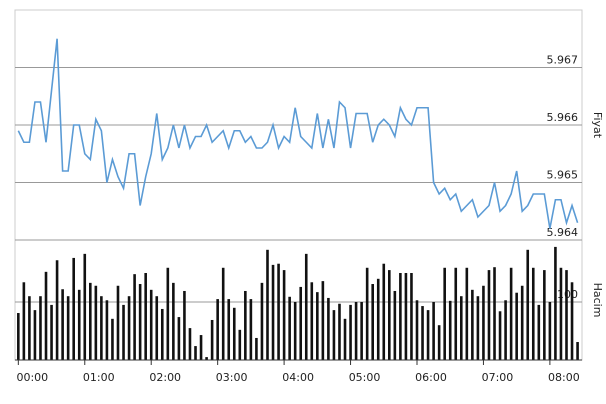  Describe the element at coordinates (563, 60) in the screenshot. I see `y-tick-label: 5.967` at that location.